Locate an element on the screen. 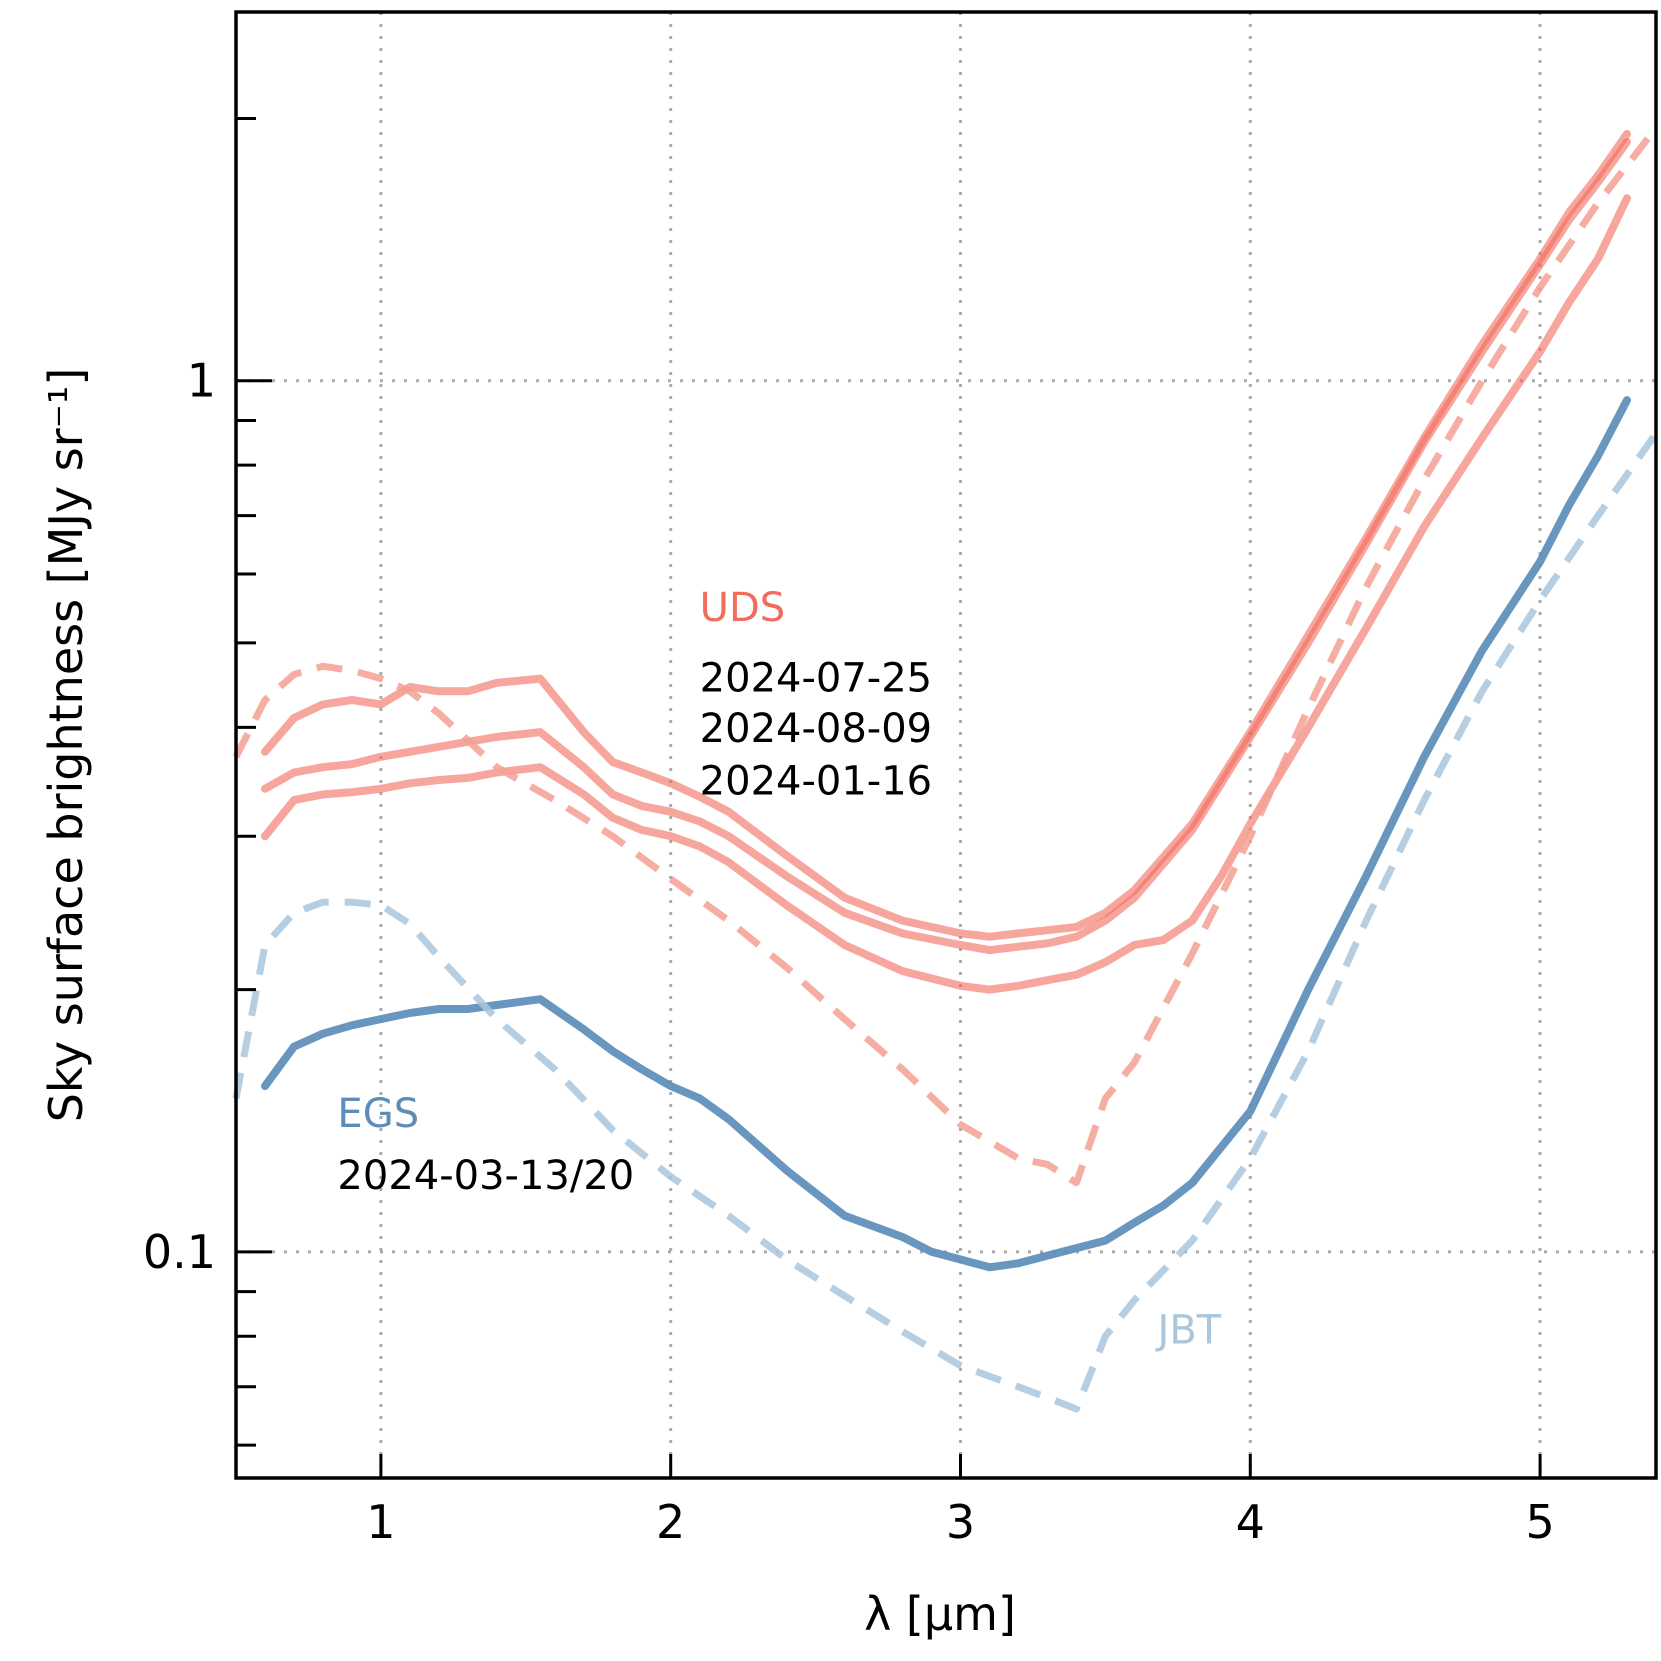  x-tick-label-4: 4 is located at coordinates (1250, 1522).